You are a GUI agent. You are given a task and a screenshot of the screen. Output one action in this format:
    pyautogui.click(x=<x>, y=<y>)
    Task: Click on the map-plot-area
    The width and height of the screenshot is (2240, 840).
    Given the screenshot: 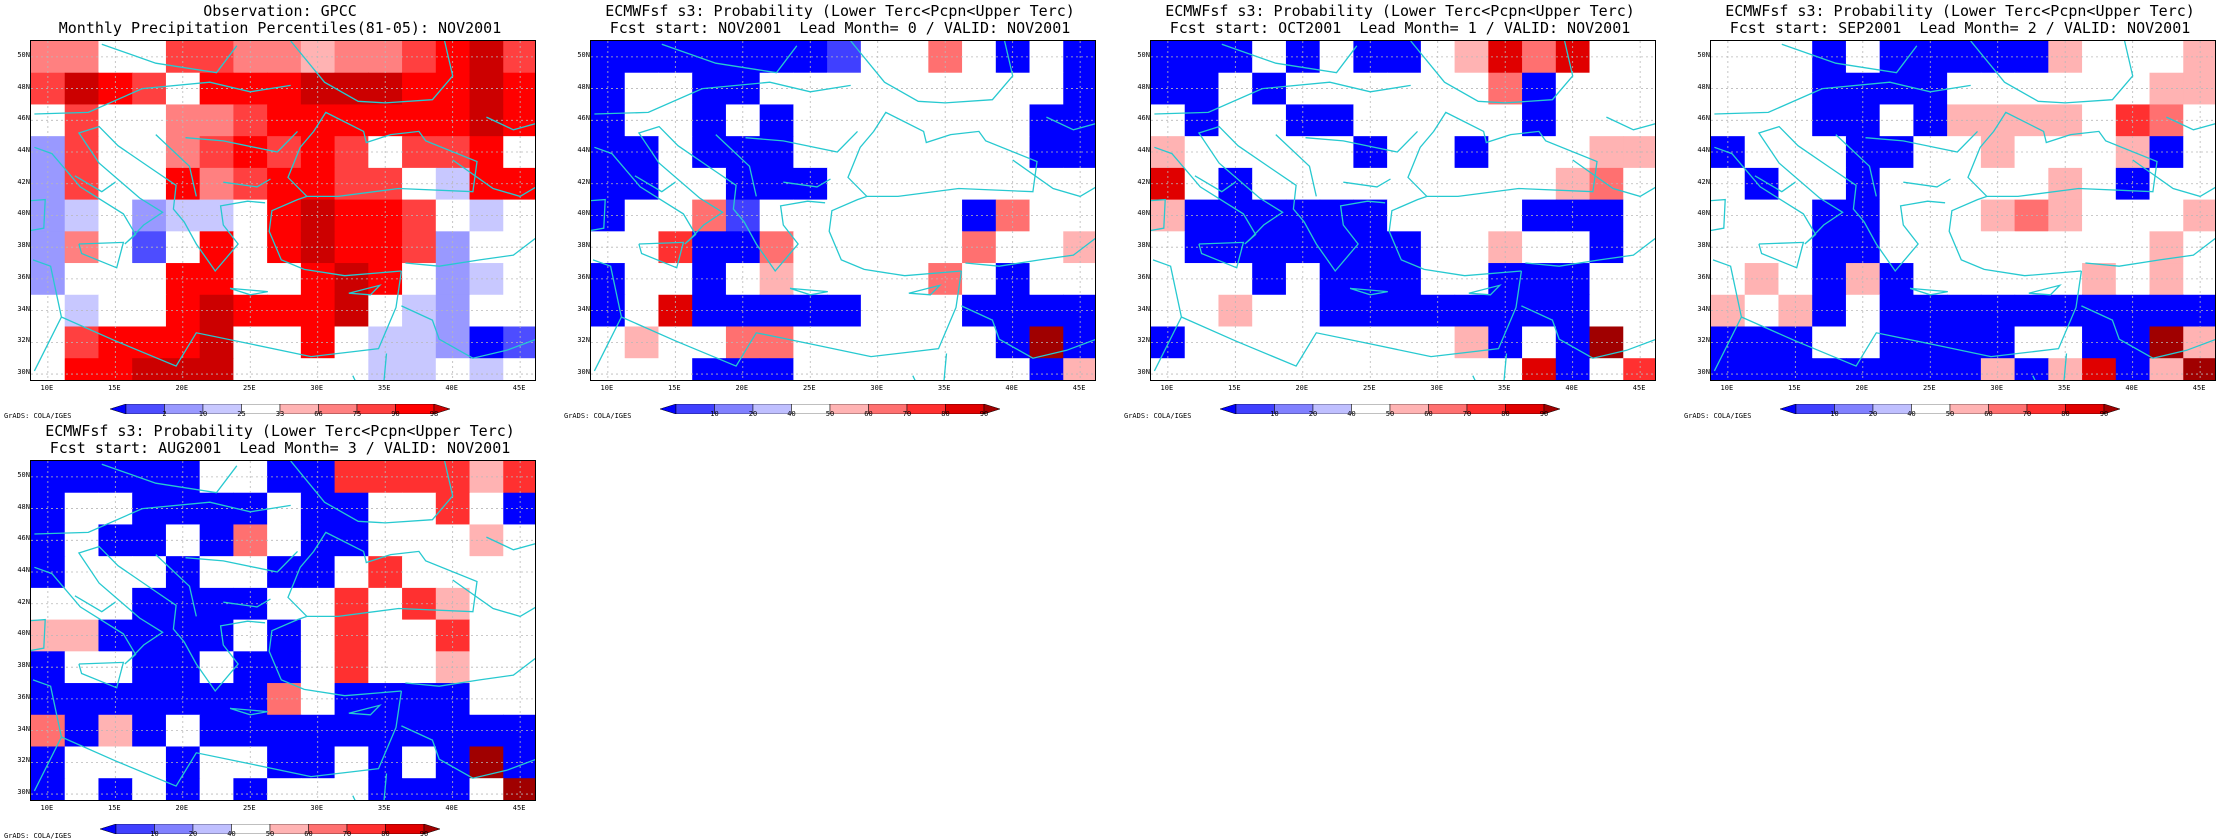 What is the action you would take?
    pyautogui.click(x=283, y=210)
    